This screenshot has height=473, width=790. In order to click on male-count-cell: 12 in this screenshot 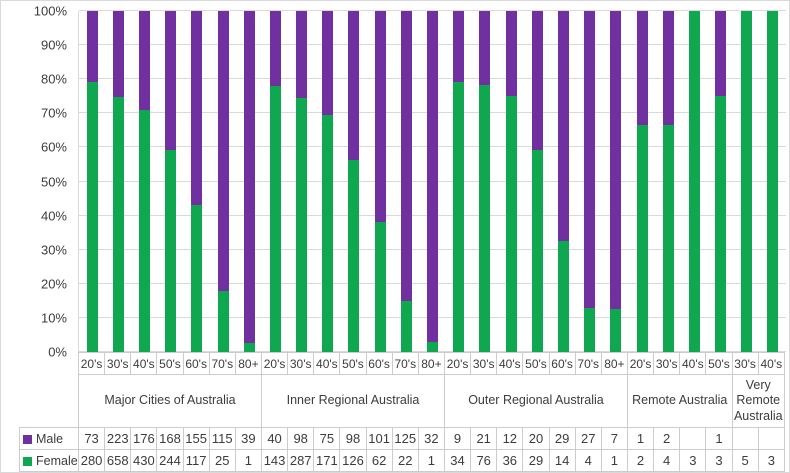, I will do `click(510, 438)`.